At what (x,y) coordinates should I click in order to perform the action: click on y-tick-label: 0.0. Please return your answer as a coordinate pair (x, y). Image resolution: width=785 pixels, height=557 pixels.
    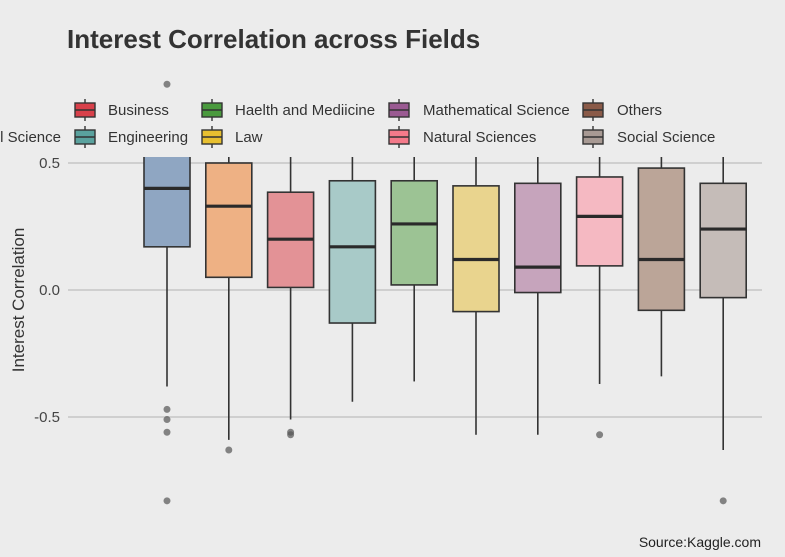
    Looking at the image, I should click on (49, 290).